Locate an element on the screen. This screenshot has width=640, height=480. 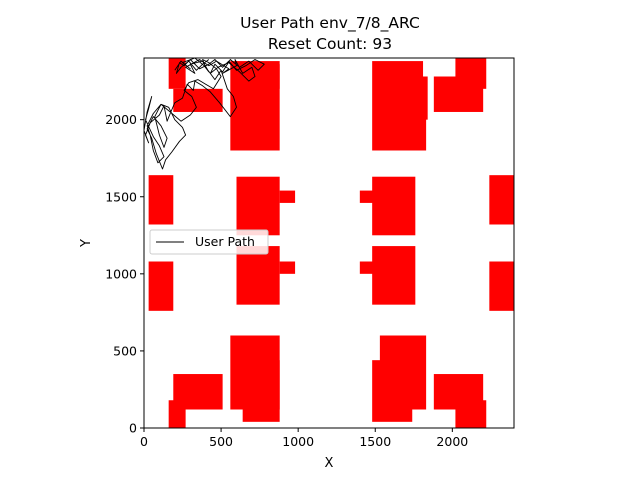
x-tick-label: 0 is located at coordinates (144, 441).